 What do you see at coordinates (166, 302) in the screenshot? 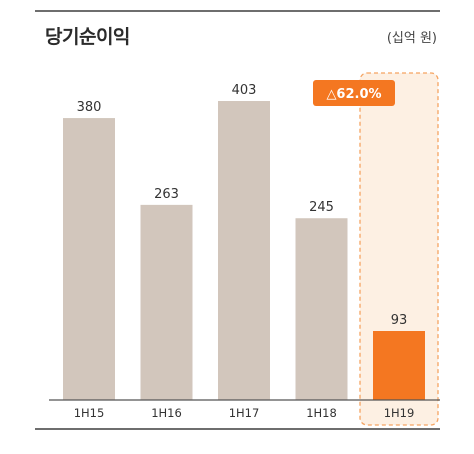
I see `bar-1H16` at bounding box center [166, 302].